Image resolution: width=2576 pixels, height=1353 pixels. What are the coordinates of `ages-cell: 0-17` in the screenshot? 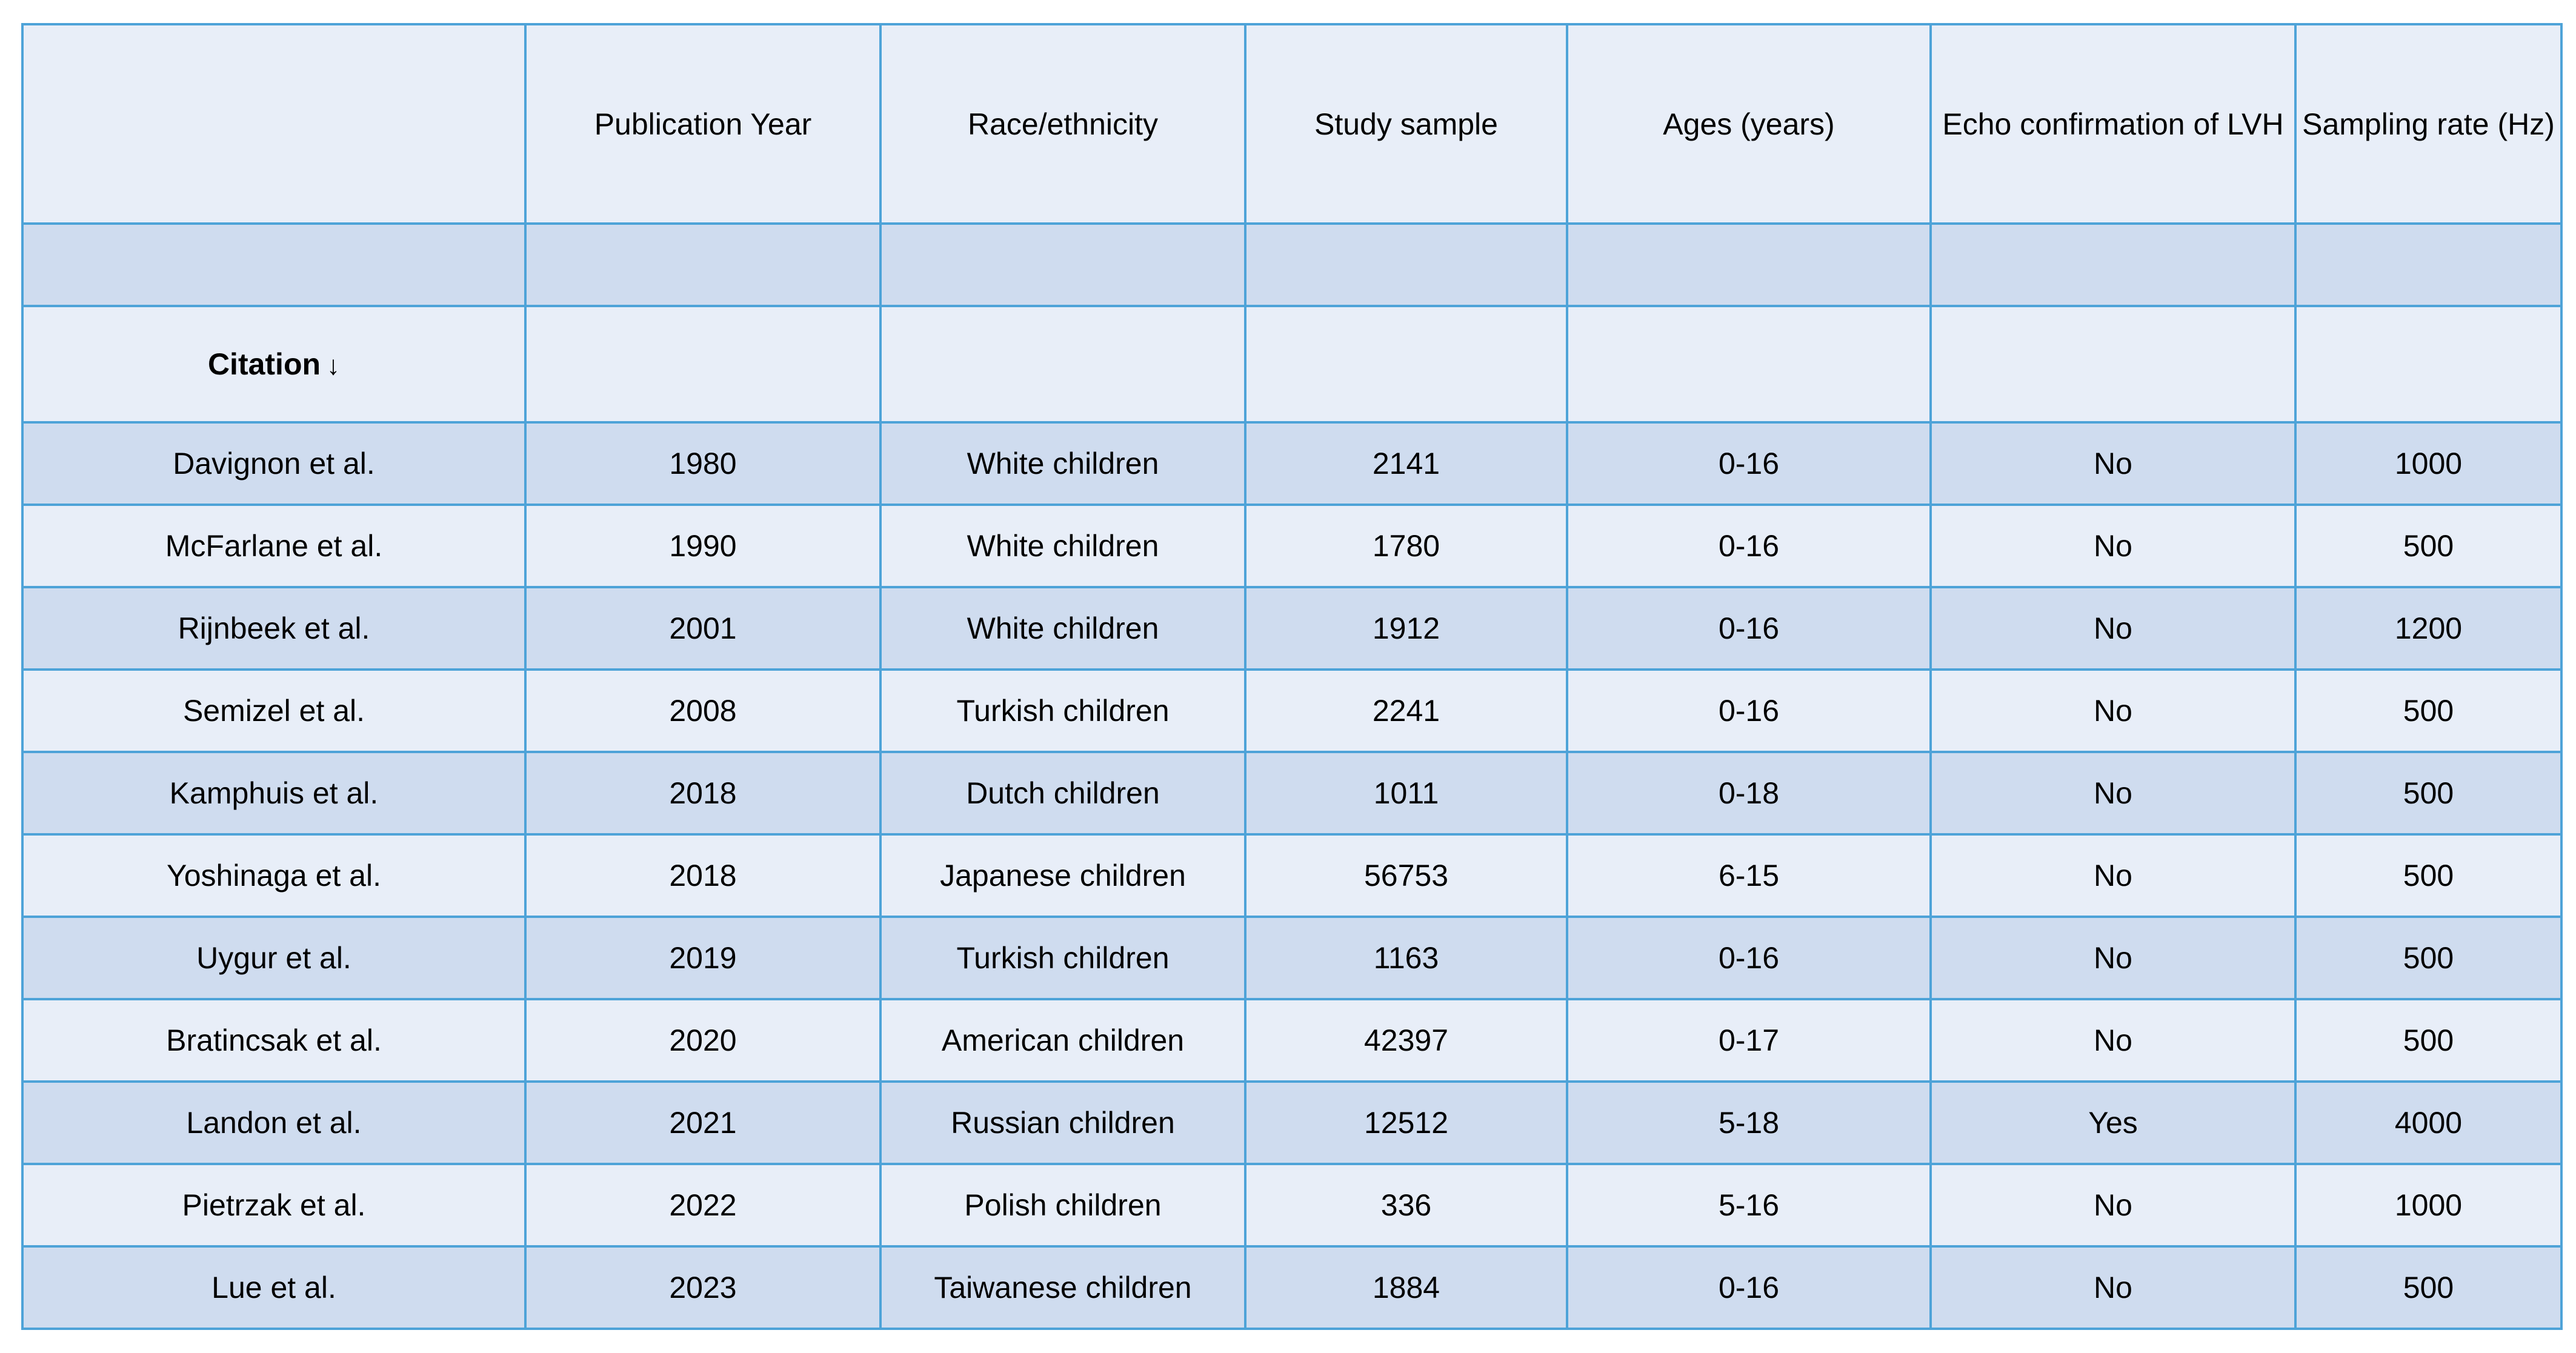 It's located at (1749, 1040).